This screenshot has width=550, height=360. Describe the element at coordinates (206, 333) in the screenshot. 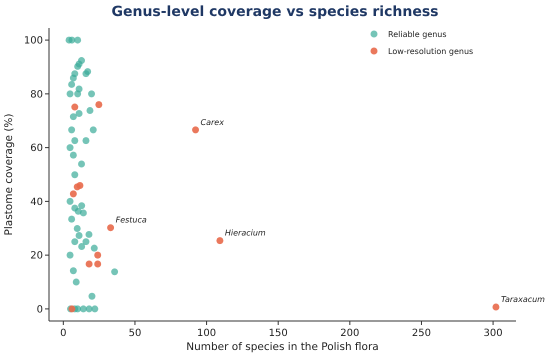

I see `x-tick-label: 100` at that location.